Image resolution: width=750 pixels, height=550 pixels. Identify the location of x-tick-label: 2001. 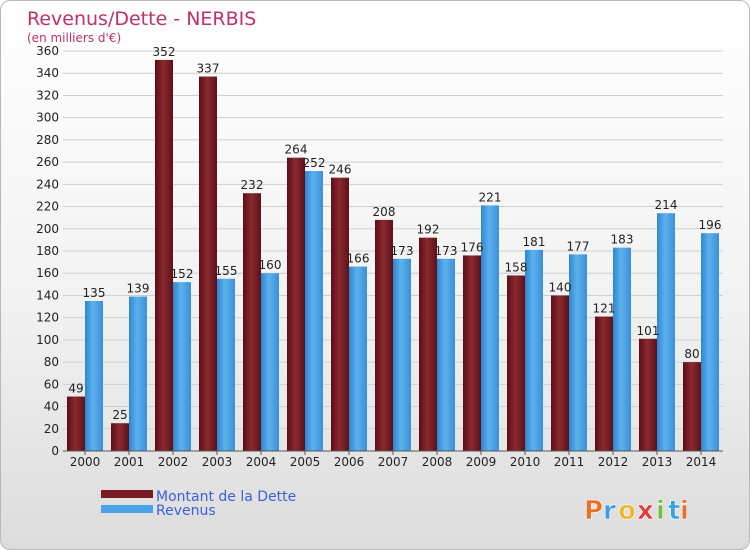
(129, 462).